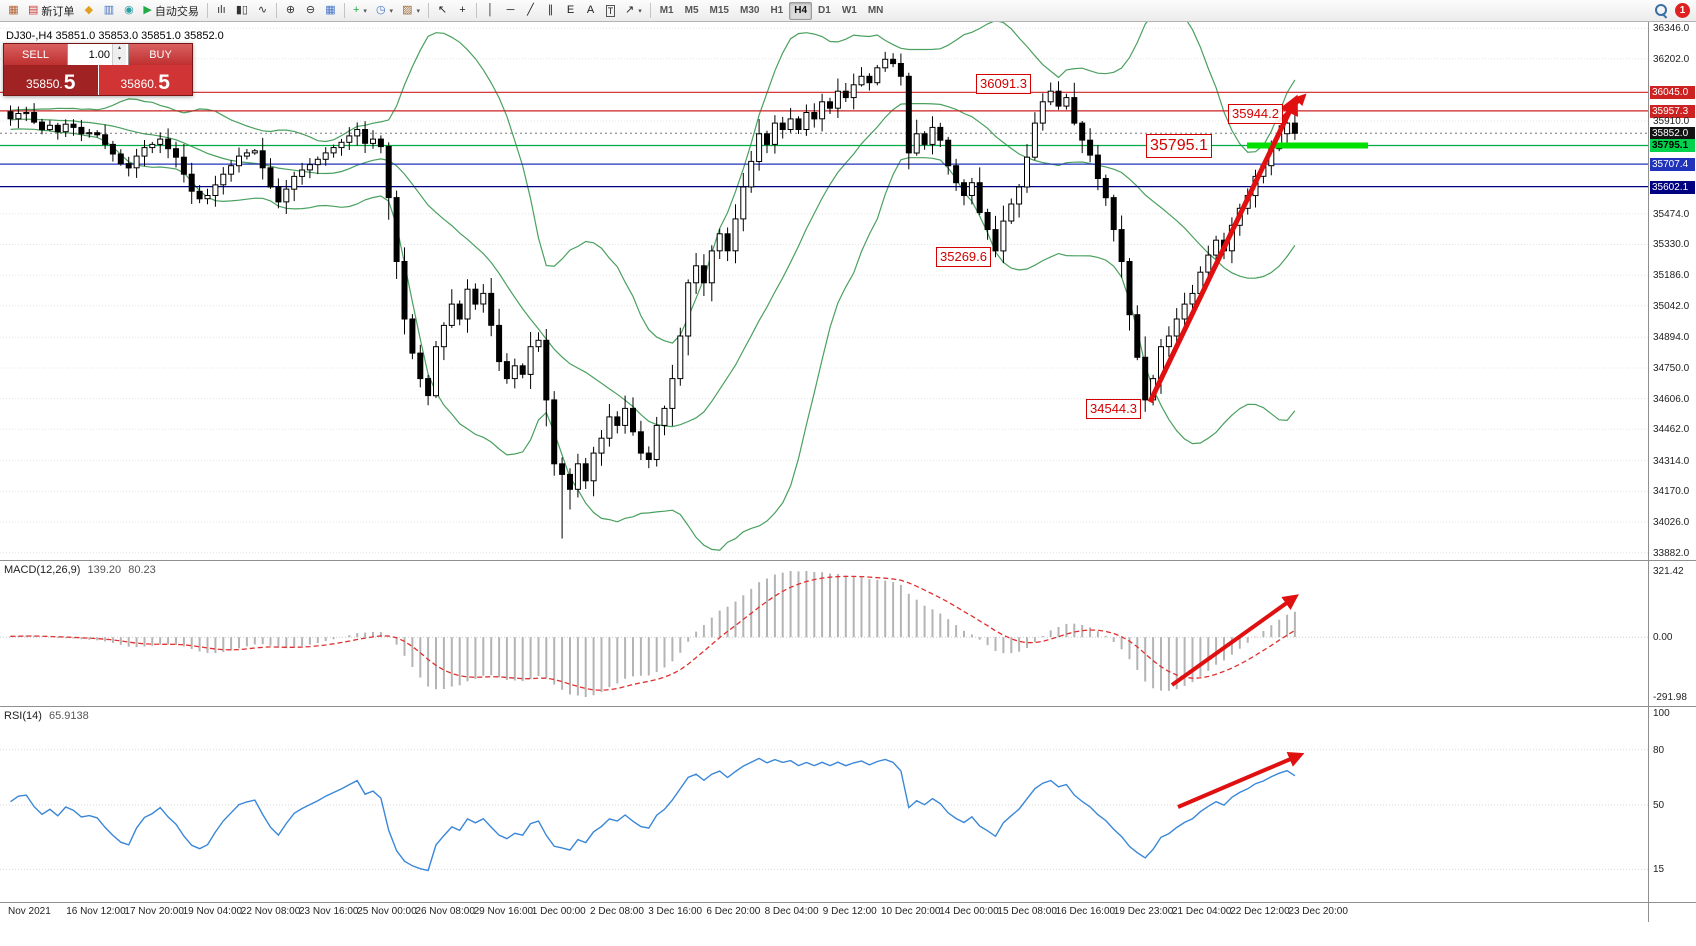 The width and height of the screenshot is (1696, 946). What do you see at coordinates (144, 80) in the screenshot?
I see `buy-price: 35860. 5` at bounding box center [144, 80].